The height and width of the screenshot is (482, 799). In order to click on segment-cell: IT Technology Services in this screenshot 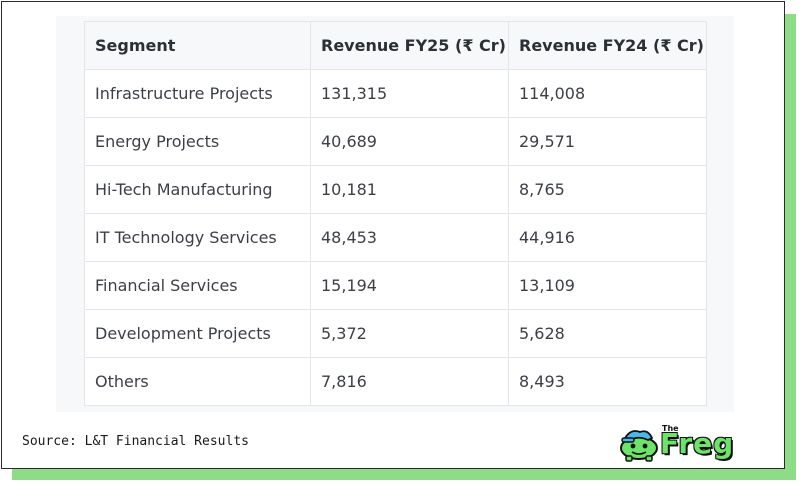, I will do `click(197, 237)`.